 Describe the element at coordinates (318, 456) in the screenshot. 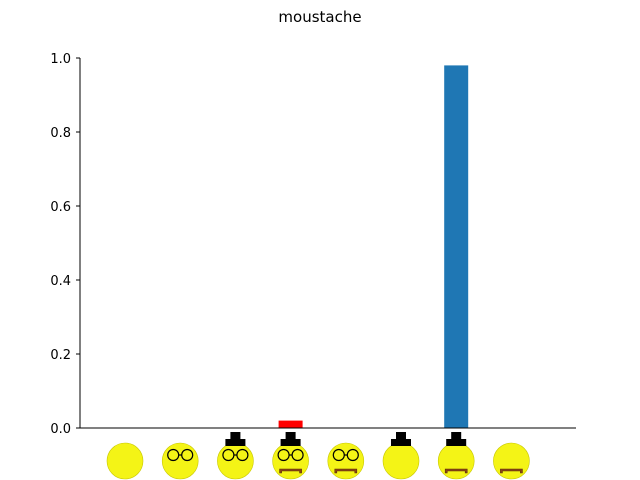

I see `category-faces` at that location.